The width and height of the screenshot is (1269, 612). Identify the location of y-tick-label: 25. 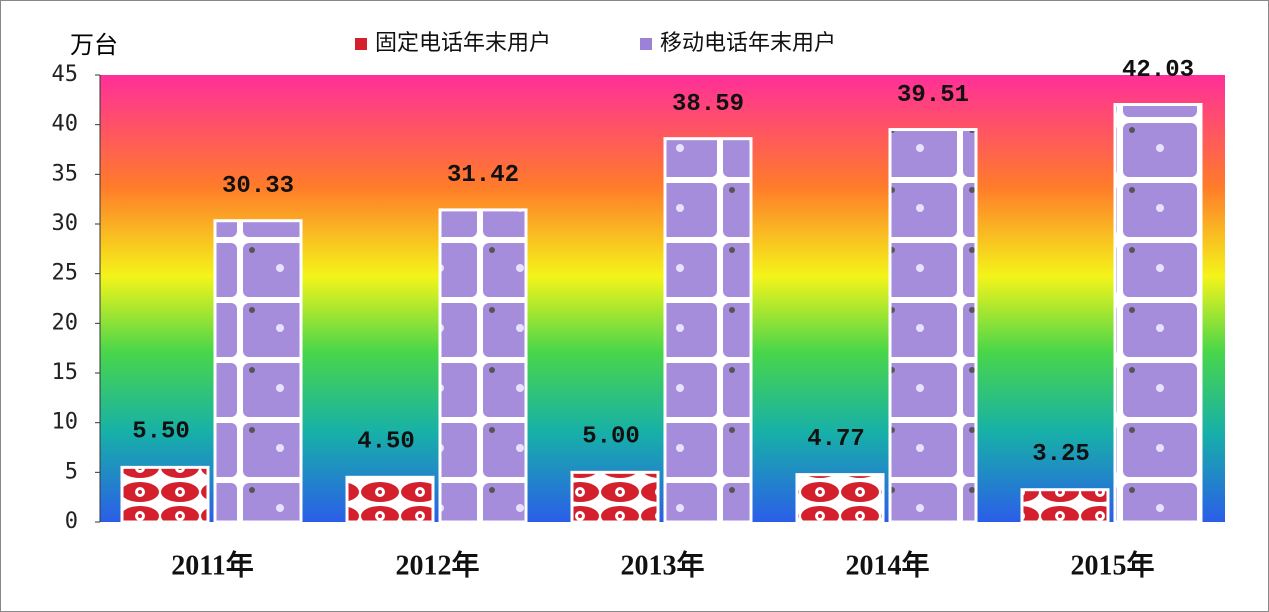
(65, 273).